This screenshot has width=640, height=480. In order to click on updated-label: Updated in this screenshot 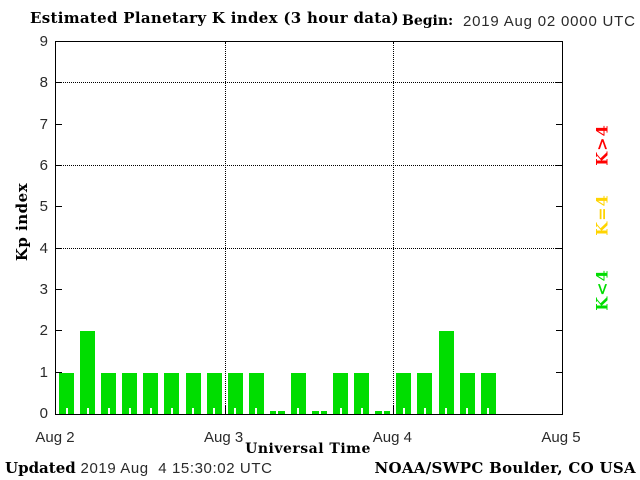, I will do `click(40, 468)`.